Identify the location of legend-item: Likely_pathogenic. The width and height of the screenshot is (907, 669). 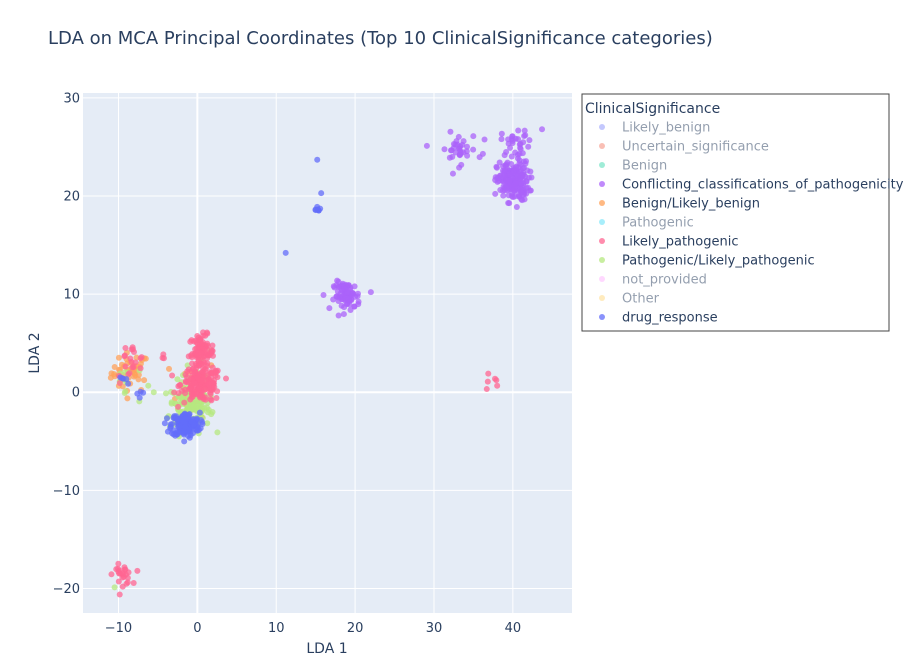
(668, 242).